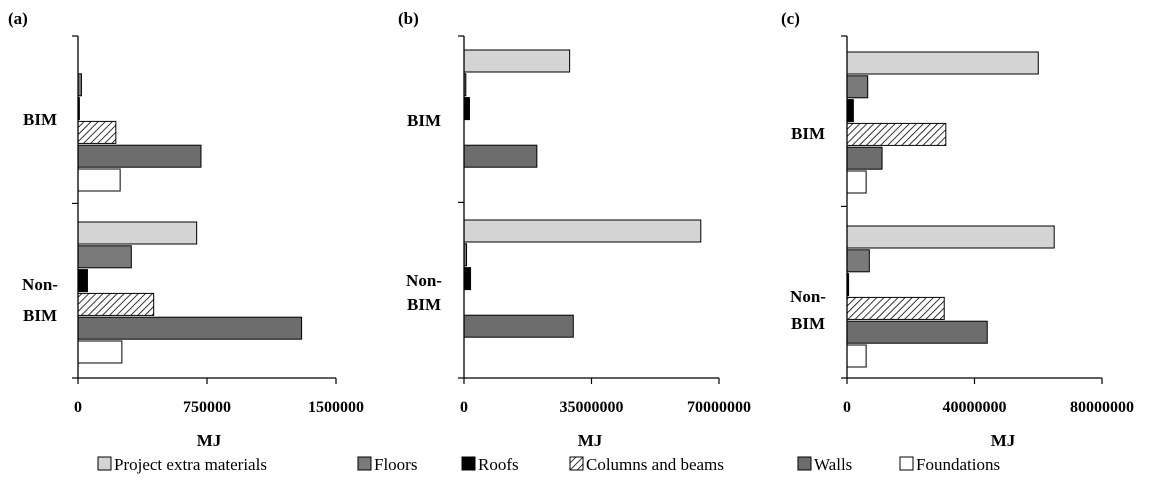  Describe the element at coordinates (18, 18) in the screenshot. I see `panel-label: (a)` at that location.